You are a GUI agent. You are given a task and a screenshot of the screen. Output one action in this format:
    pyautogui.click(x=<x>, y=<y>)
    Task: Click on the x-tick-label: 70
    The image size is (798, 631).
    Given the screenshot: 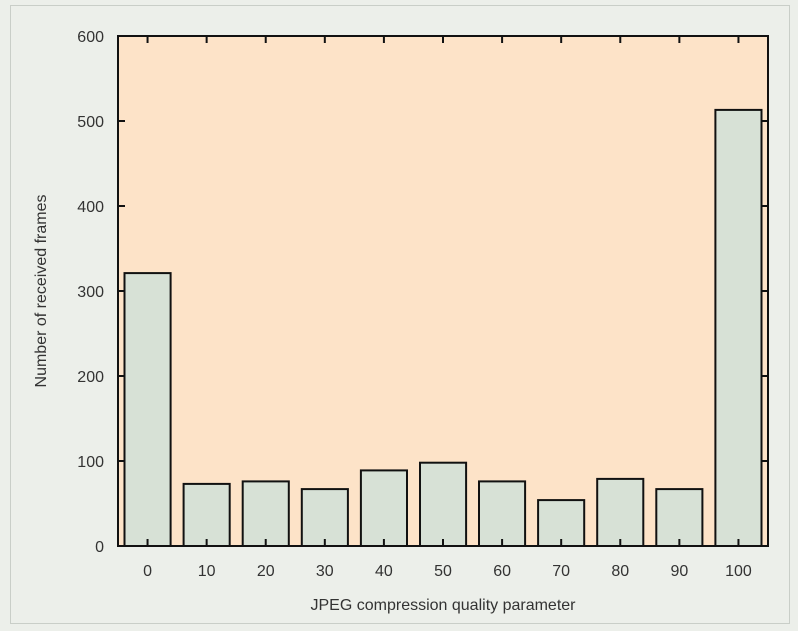 What is the action you would take?
    pyautogui.click(x=561, y=571)
    